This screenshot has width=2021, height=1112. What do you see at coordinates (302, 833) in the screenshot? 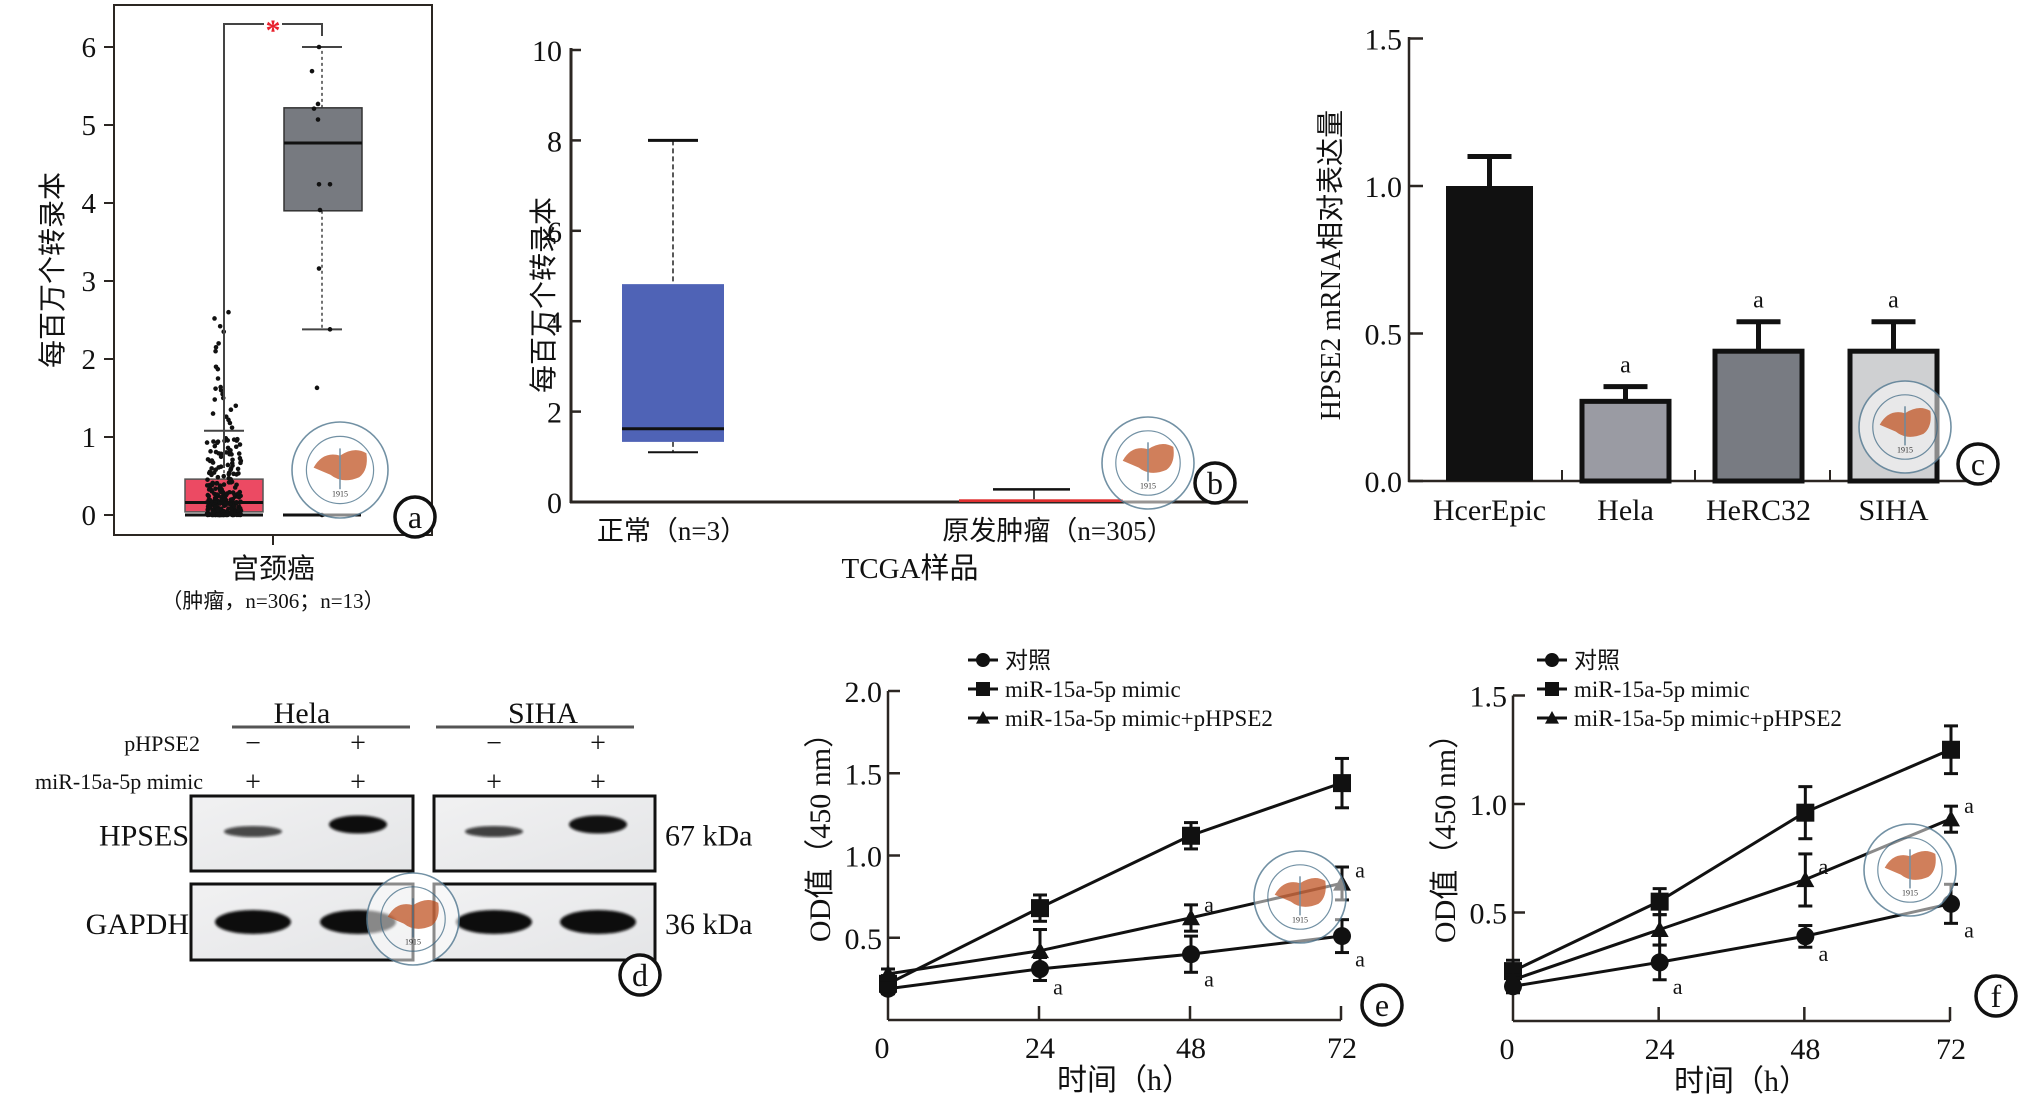
I see `blot-membrane` at bounding box center [302, 833].